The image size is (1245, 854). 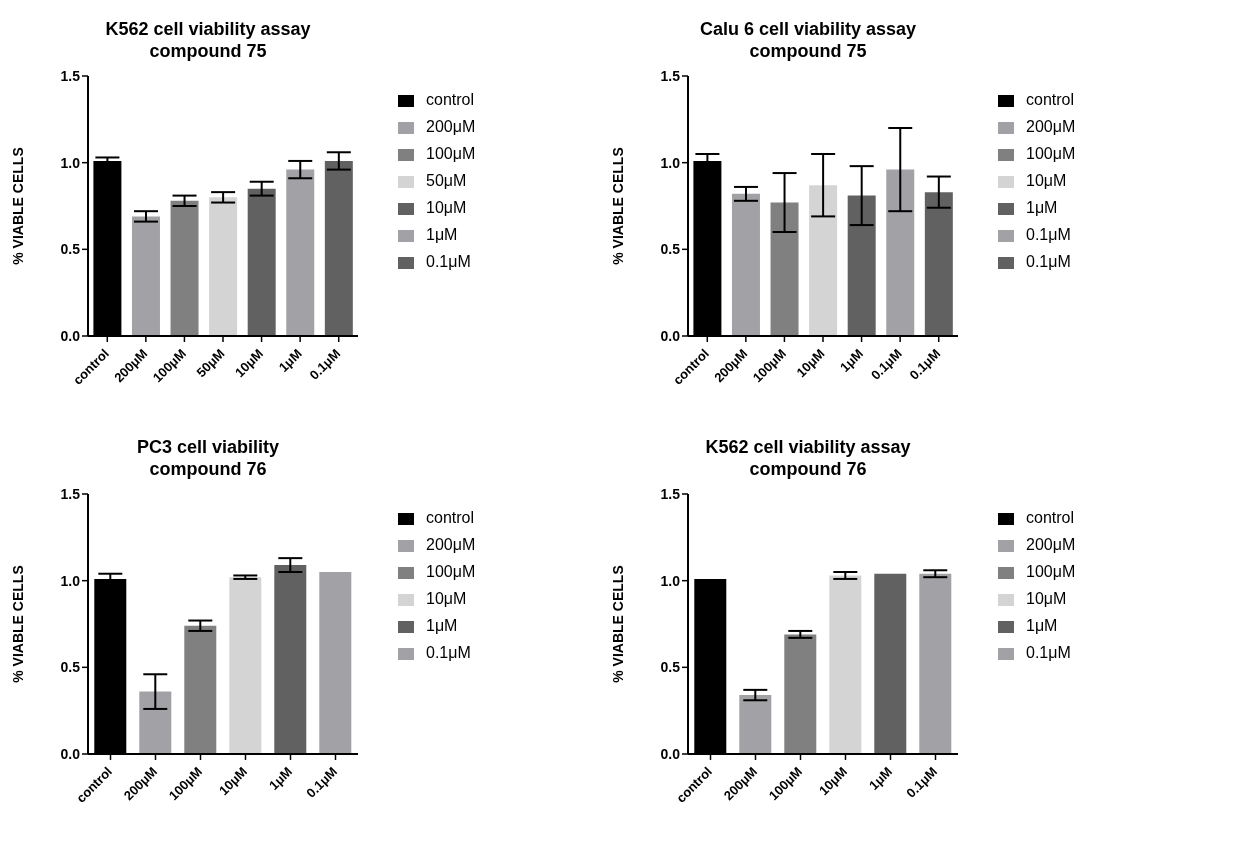 I want to click on chart-title: PC3 cell viability compound 76, so click(x=208, y=458).